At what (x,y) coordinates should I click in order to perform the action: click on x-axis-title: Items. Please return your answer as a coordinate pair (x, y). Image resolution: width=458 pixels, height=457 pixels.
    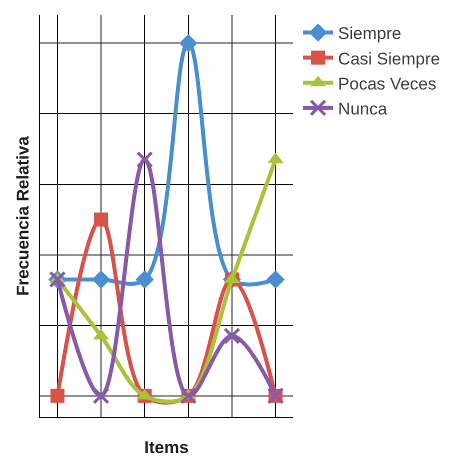
    Looking at the image, I should click on (166, 447).